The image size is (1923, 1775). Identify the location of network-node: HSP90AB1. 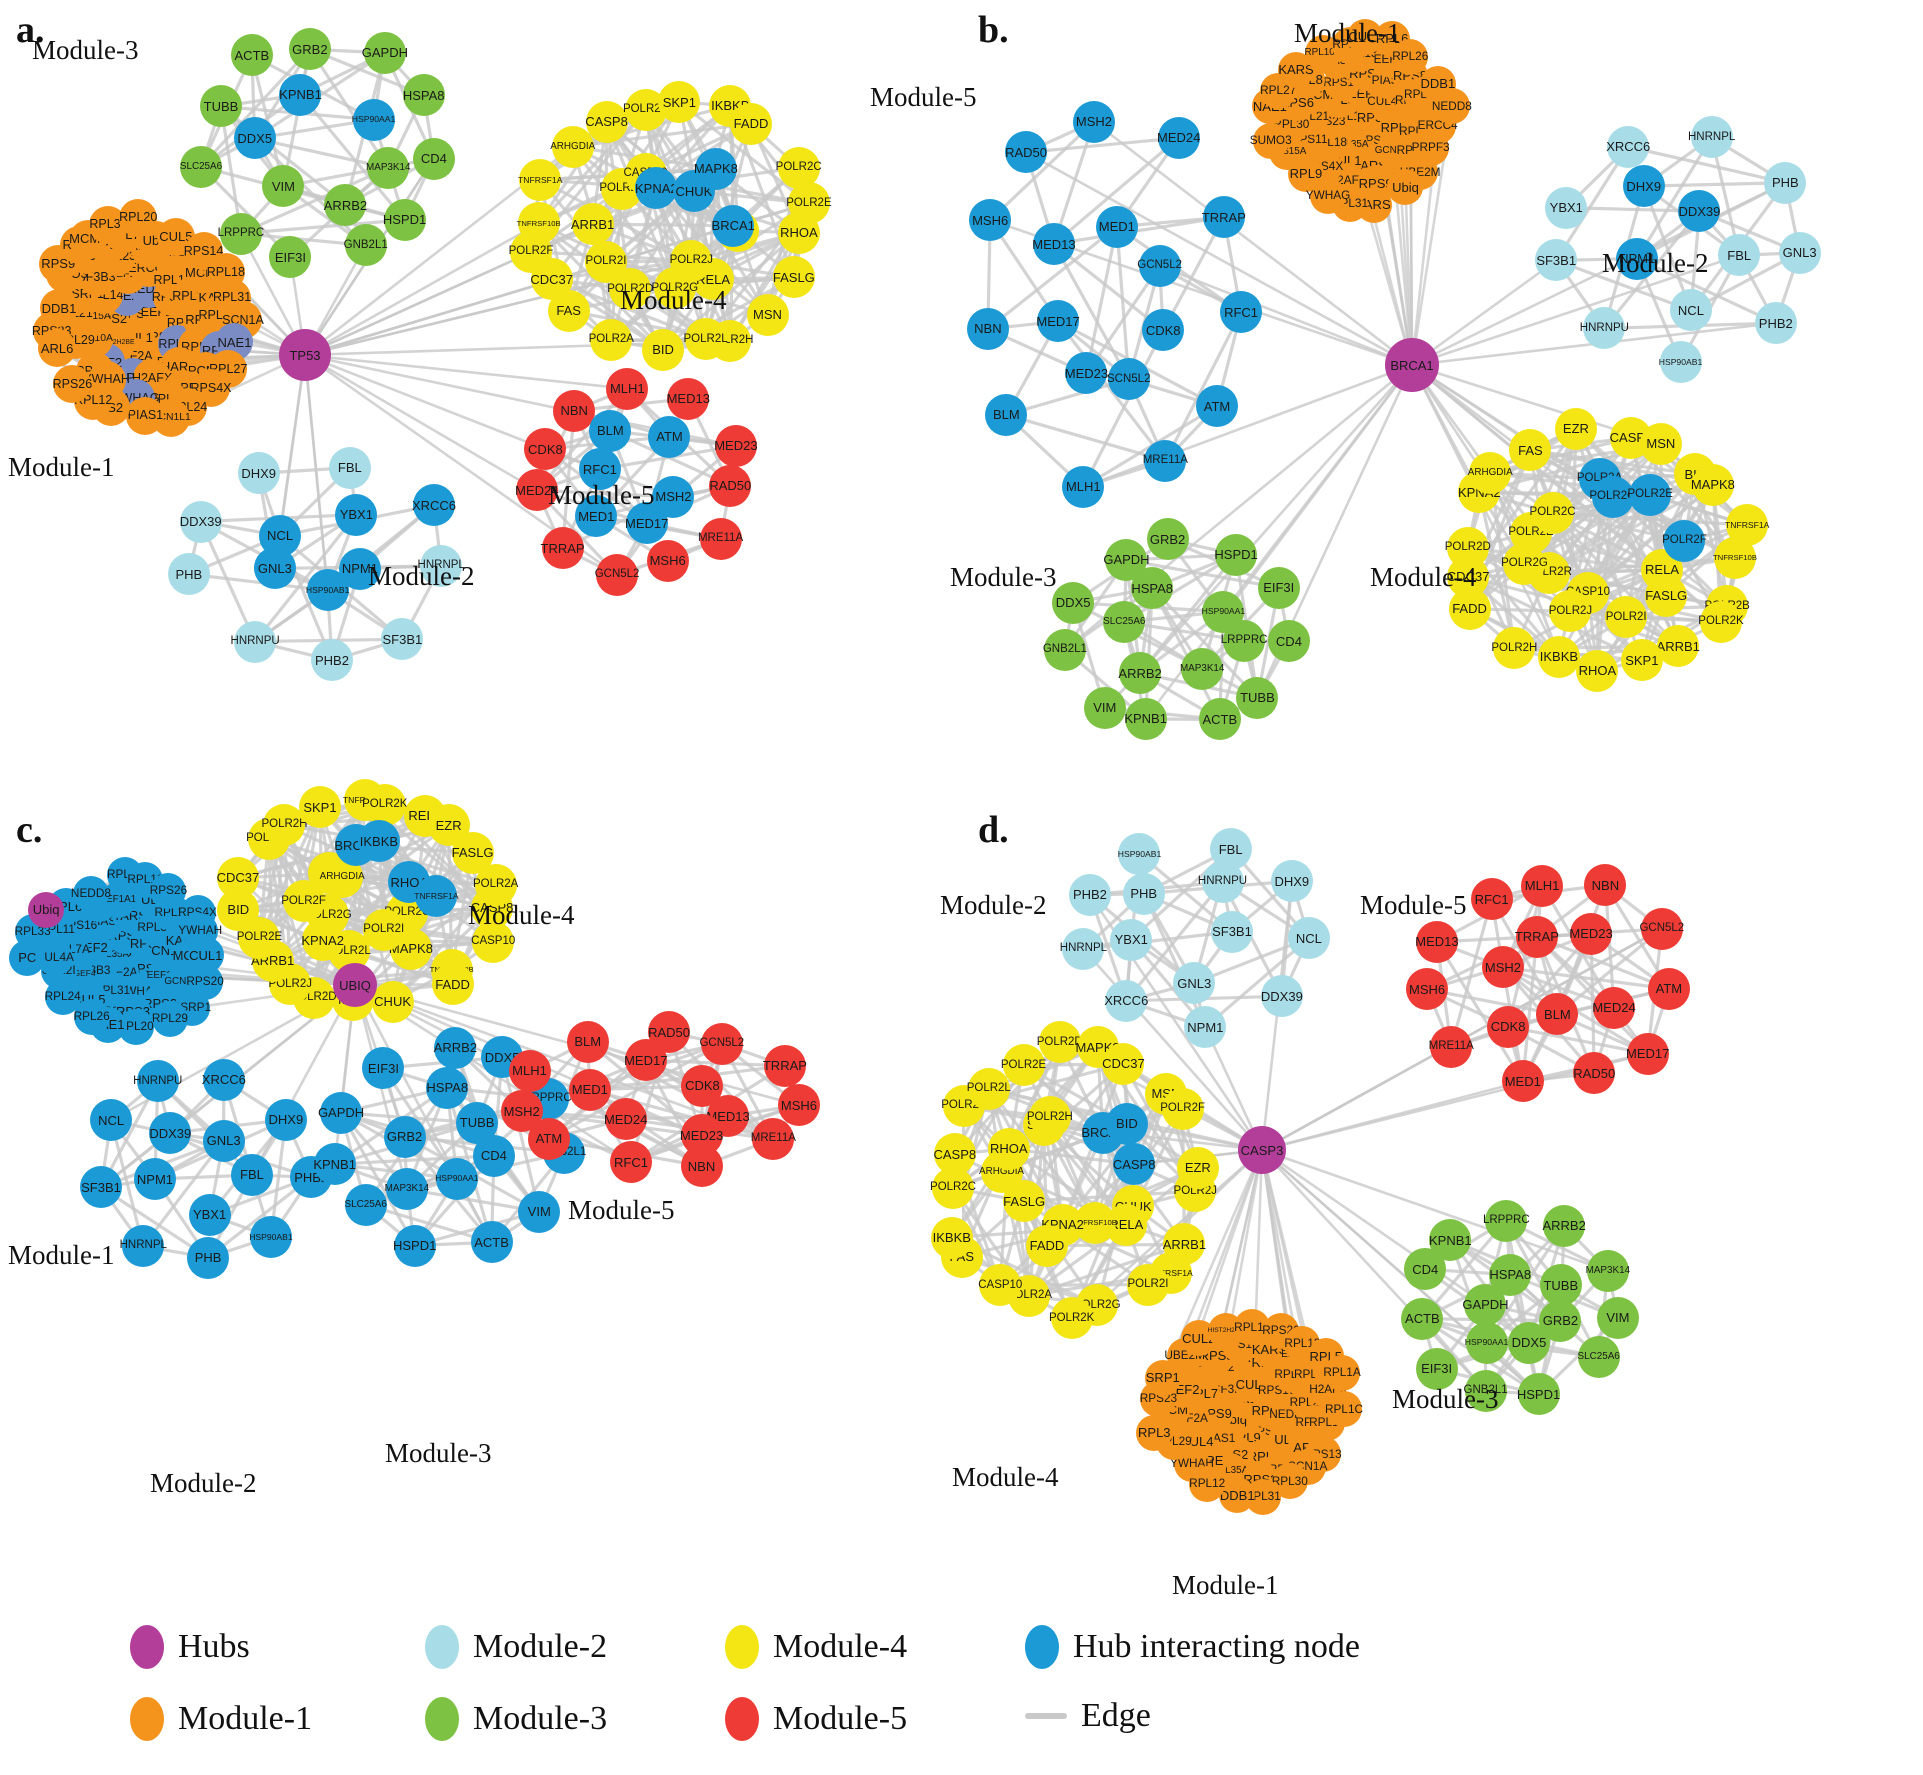
(327, 590).